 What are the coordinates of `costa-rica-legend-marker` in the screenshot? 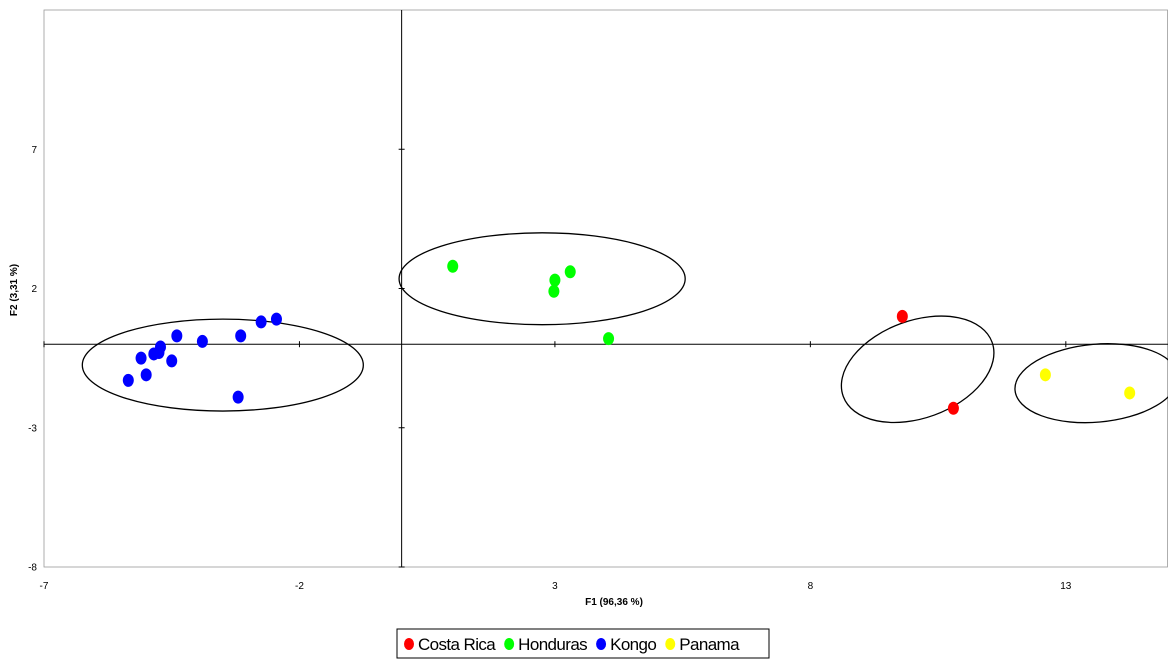 It's located at (409, 644).